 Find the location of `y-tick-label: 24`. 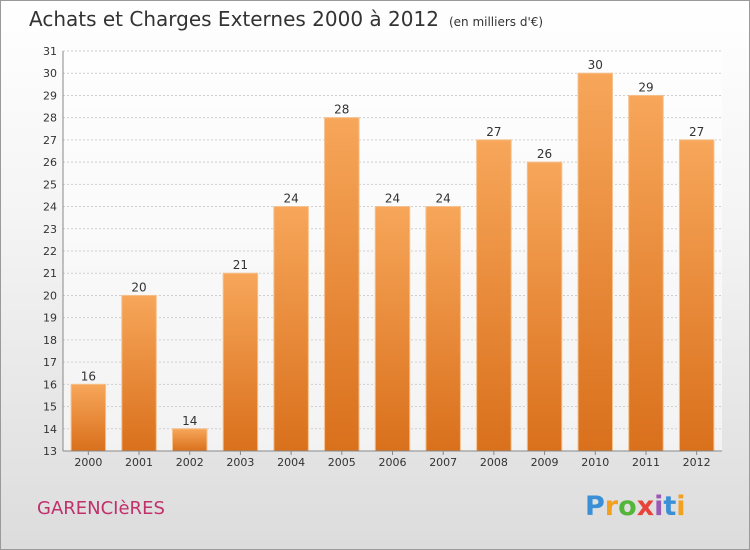

y-tick-label: 24 is located at coordinates (50, 207).